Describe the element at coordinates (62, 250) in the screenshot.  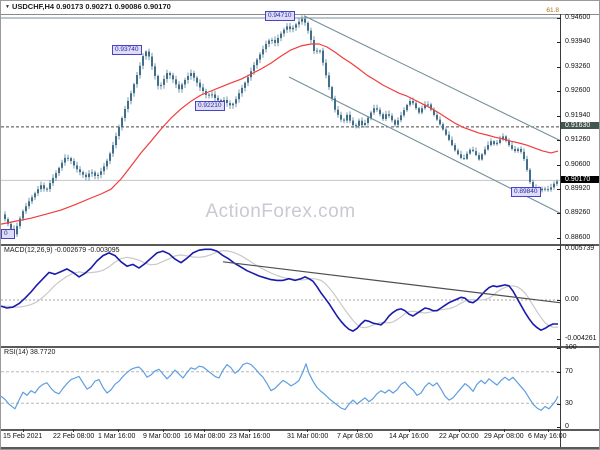
I see `macd-indicator-label: MACD(12,26,9) -0.002679 -0.003095` at that location.